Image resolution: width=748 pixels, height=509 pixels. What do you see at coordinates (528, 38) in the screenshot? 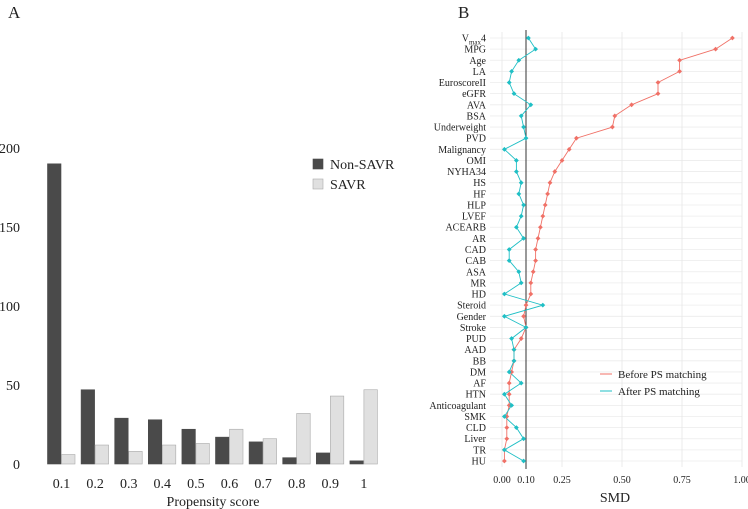
I see `point-after-v` at bounding box center [528, 38].